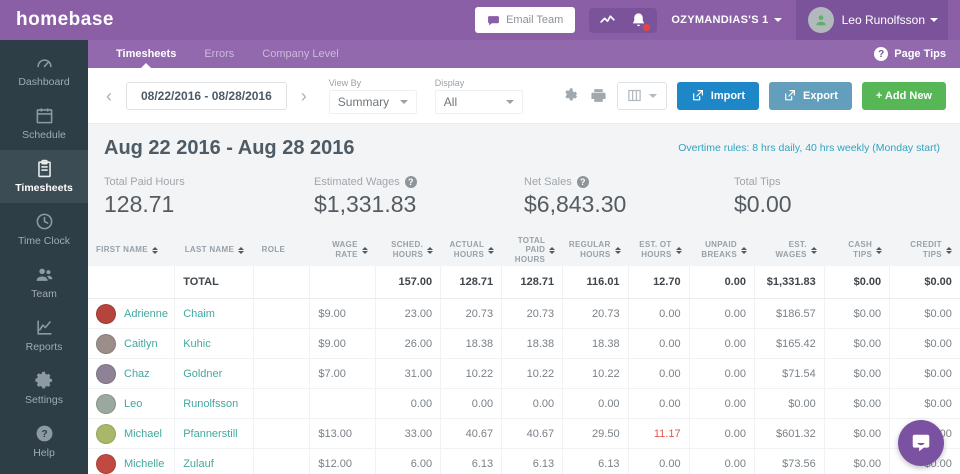 The width and height of the screenshot is (960, 474). What do you see at coordinates (659, 433) in the screenshot?
I see `est-ot-hours-cell: 11.17` at bounding box center [659, 433].